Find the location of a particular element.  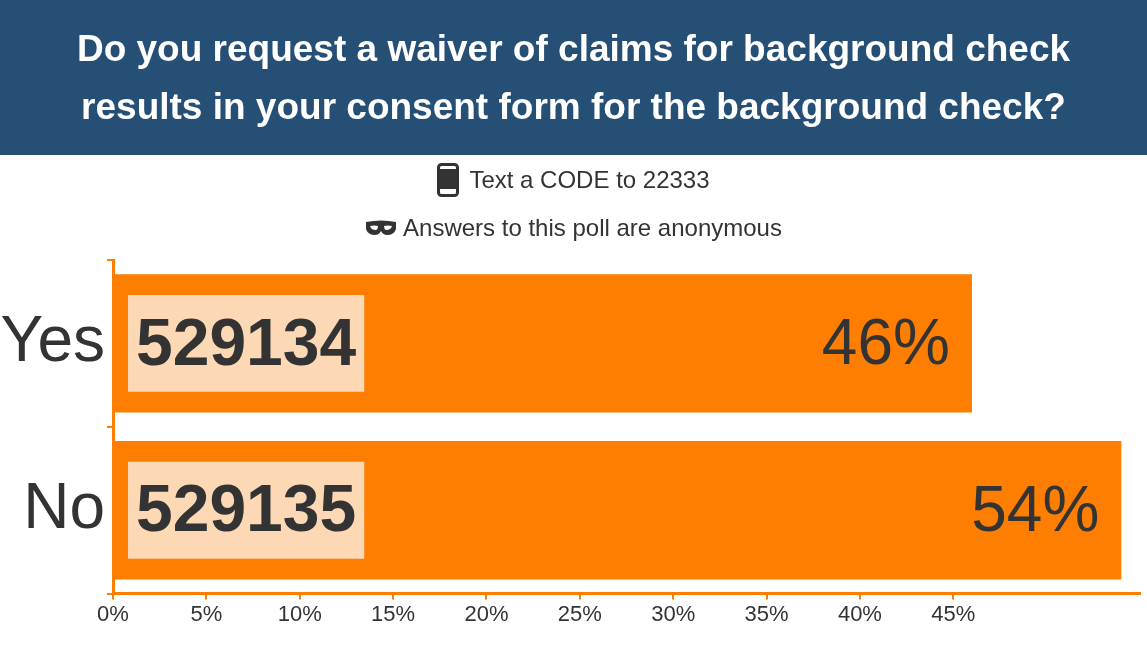

y-tick-label: No is located at coordinates (64, 505).